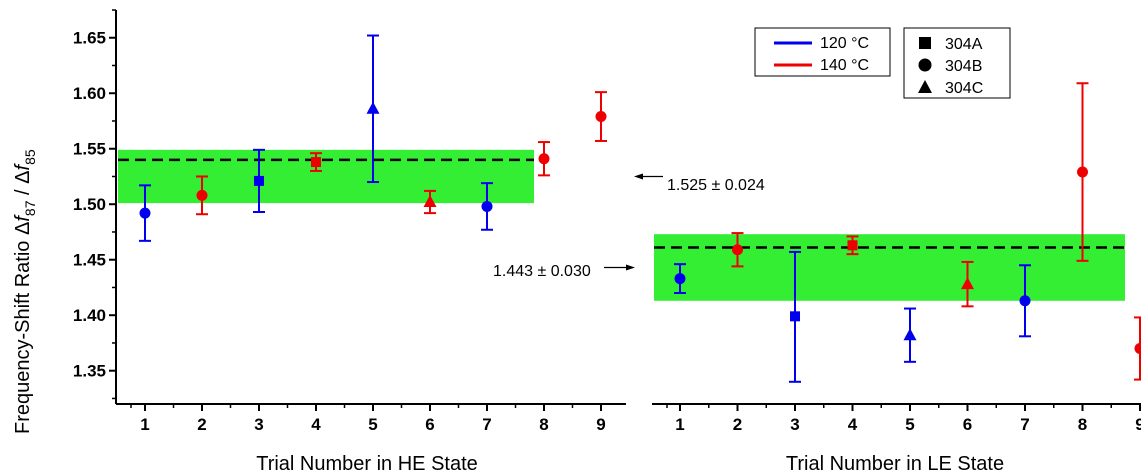 The image size is (1141, 476). I want to click on y-tick-label: 1.55, so click(89, 149).